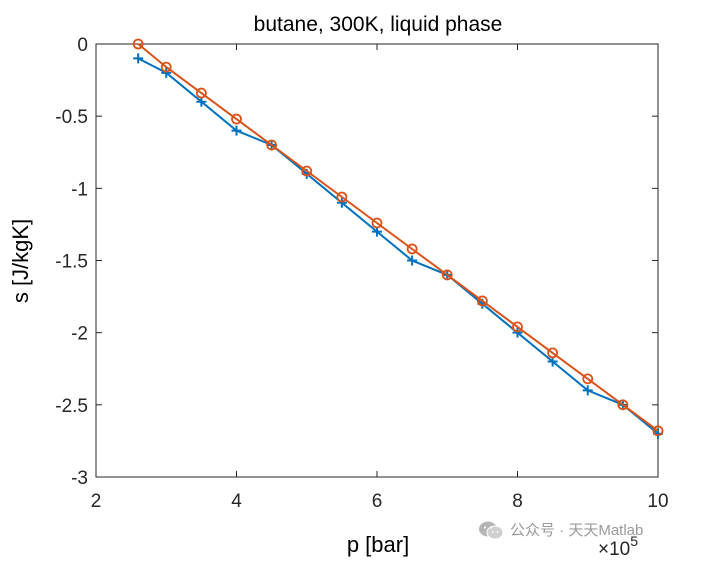 The image size is (728, 562). I want to click on x-axis-label: p [bar], so click(378, 544).